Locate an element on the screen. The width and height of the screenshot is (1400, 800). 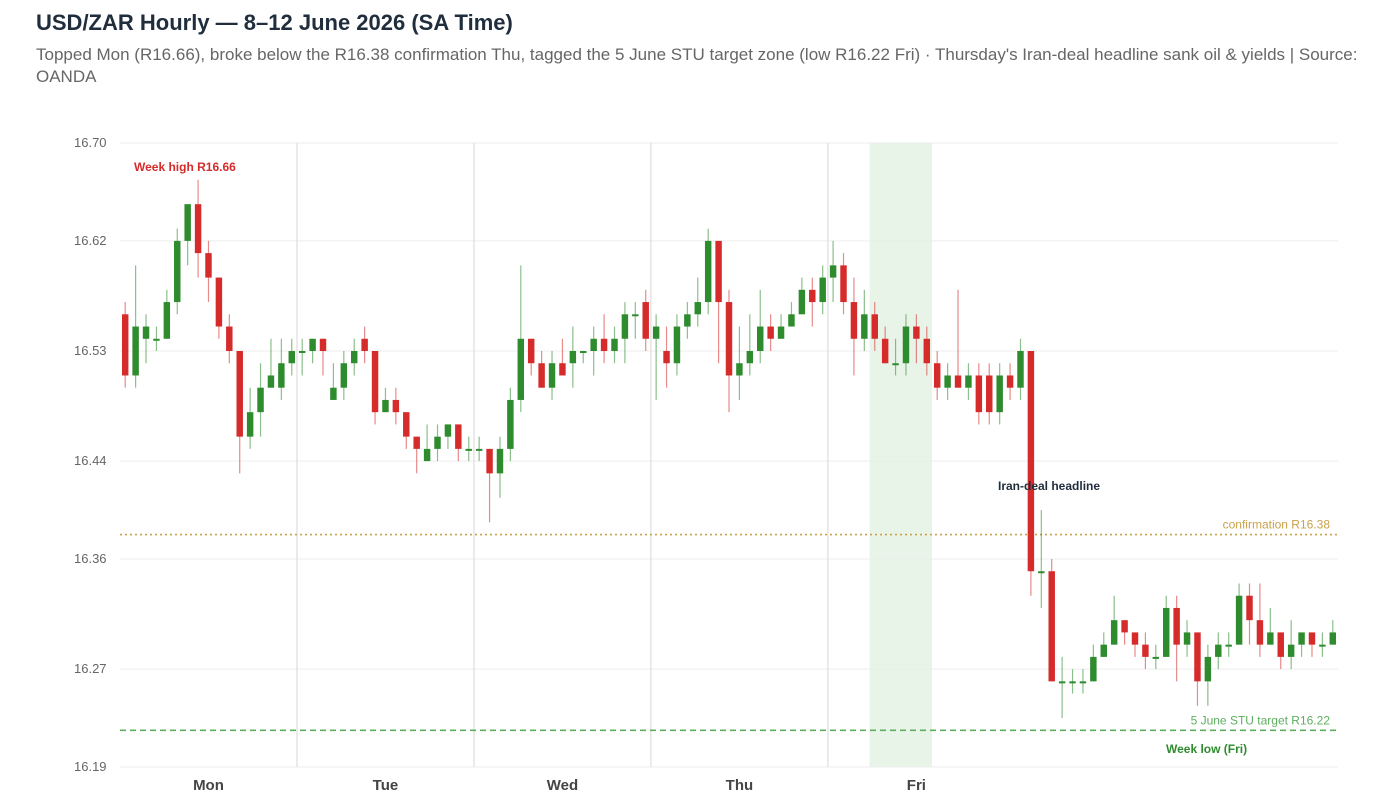
confirmation-line-label: confirmation R16.38 is located at coordinates (1277, 525).